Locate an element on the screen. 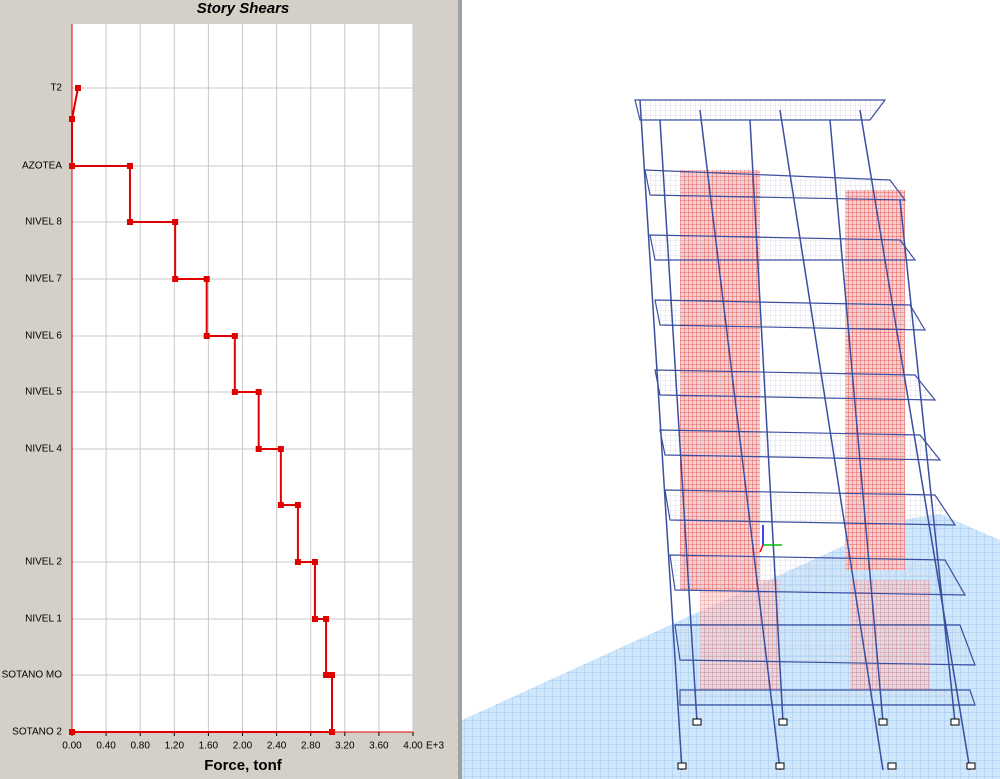 The width and height of the screenshot is (1000, 779). y-tick-label: NIVEL 6 is located at coordinates (43, 336).